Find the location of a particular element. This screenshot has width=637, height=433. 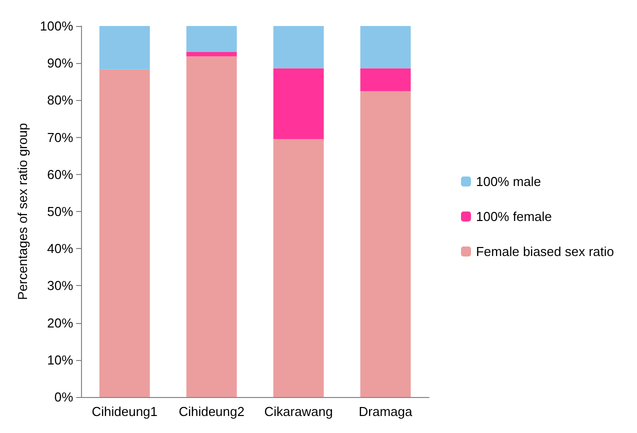

legend-label: Female biased sex ratio is located at coordinates (545, 251).